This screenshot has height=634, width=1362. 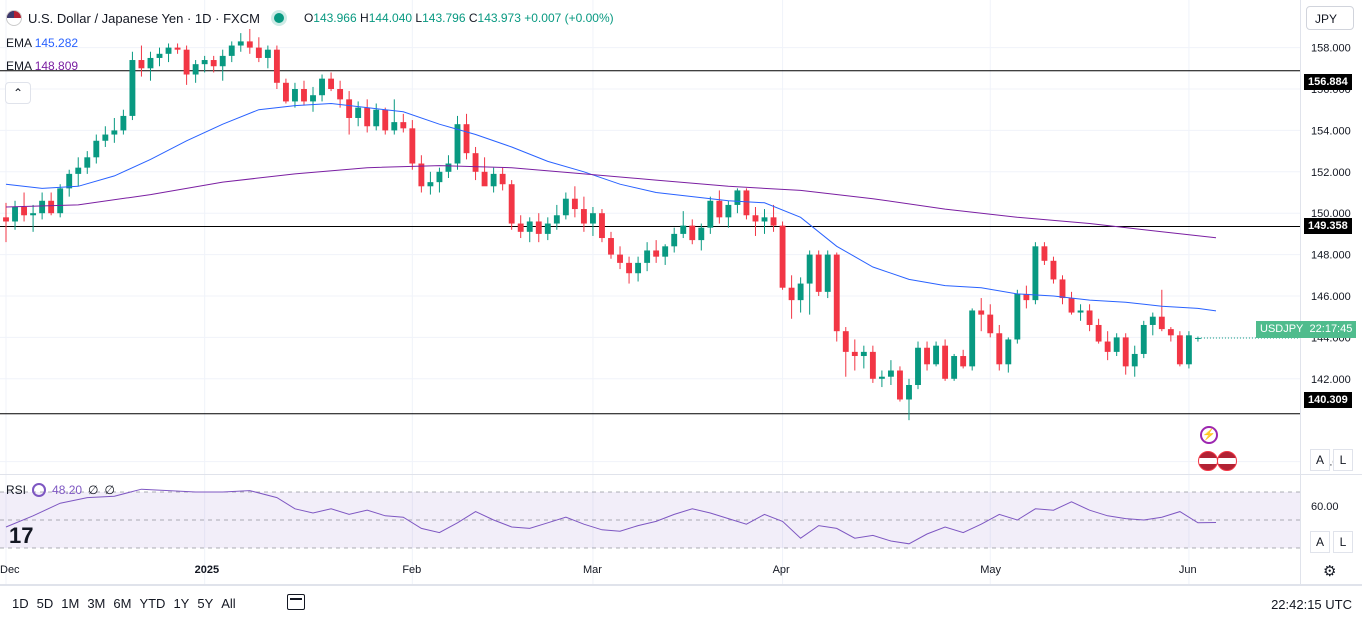 I want to click on range-ytd: YTD, so click(x=152, y=603).